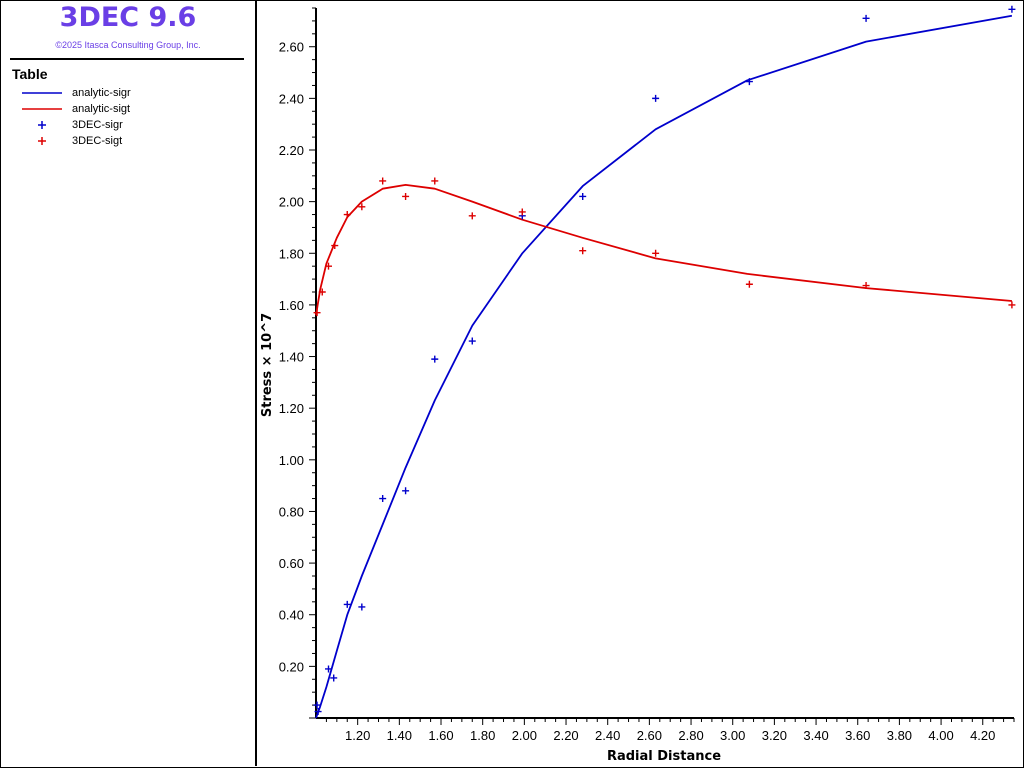  Describe the element at coordinates (132, 142) in the screenshot. I see `legend-item-3dec-sigt: 3DEC-sigt` at that location.